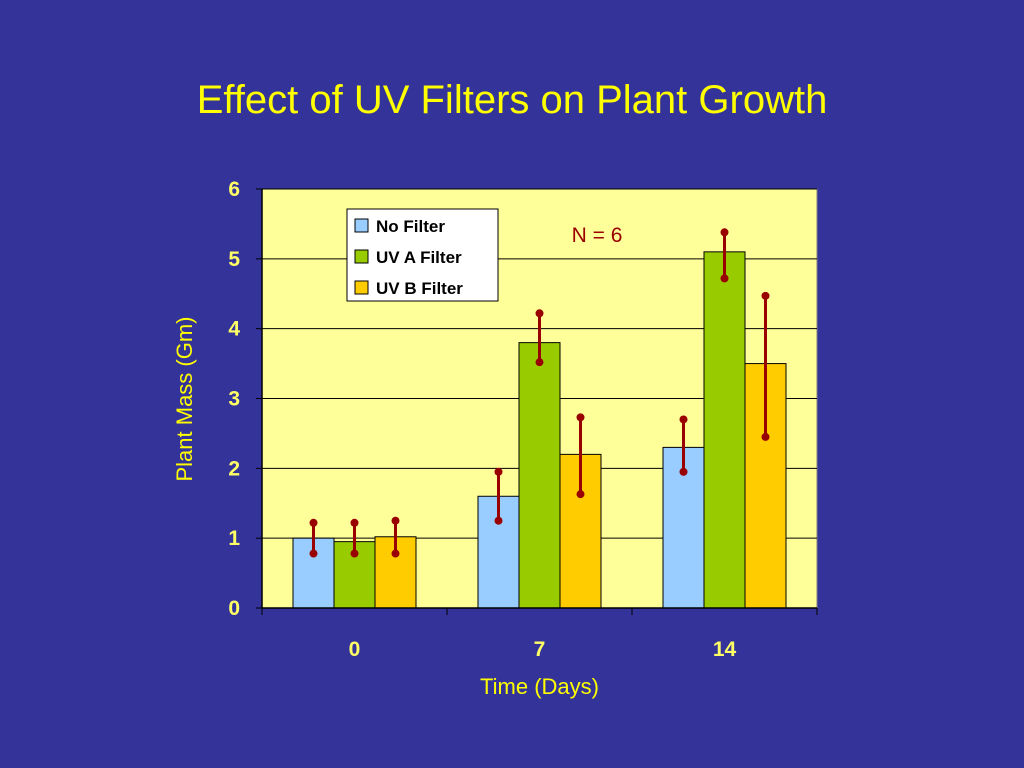  I want to click on legend-box, so click(422, 255).